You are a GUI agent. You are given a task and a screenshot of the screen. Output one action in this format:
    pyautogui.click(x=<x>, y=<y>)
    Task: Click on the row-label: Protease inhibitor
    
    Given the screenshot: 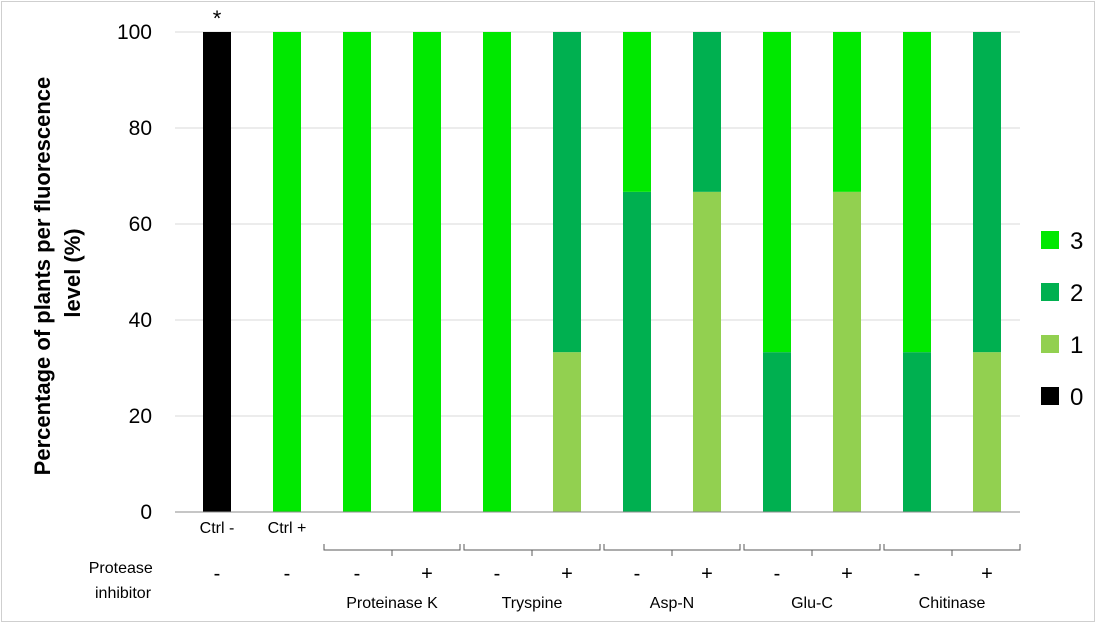 What is the action you would take?
    pyautogui.click(x=123, y=581)
    